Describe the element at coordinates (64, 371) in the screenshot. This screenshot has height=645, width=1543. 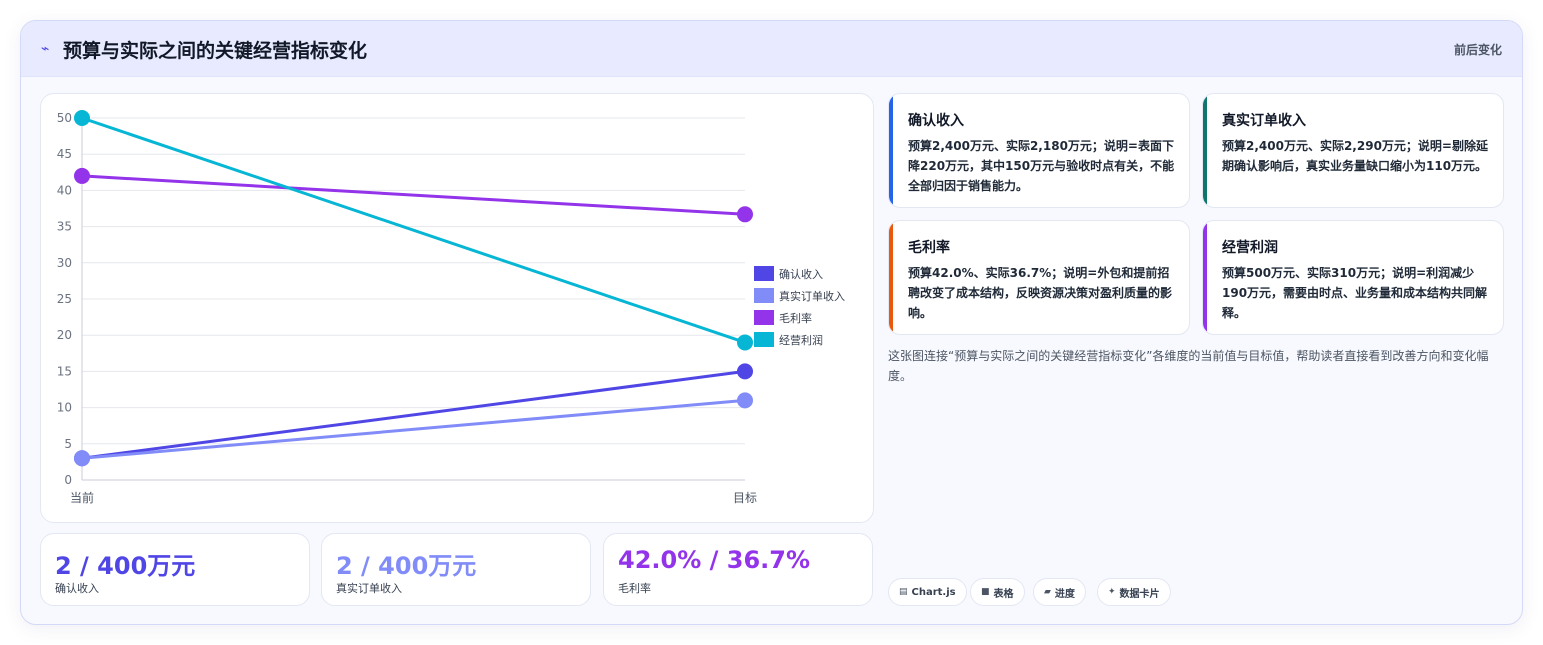
I see `y-tick-label: 15` at that location.